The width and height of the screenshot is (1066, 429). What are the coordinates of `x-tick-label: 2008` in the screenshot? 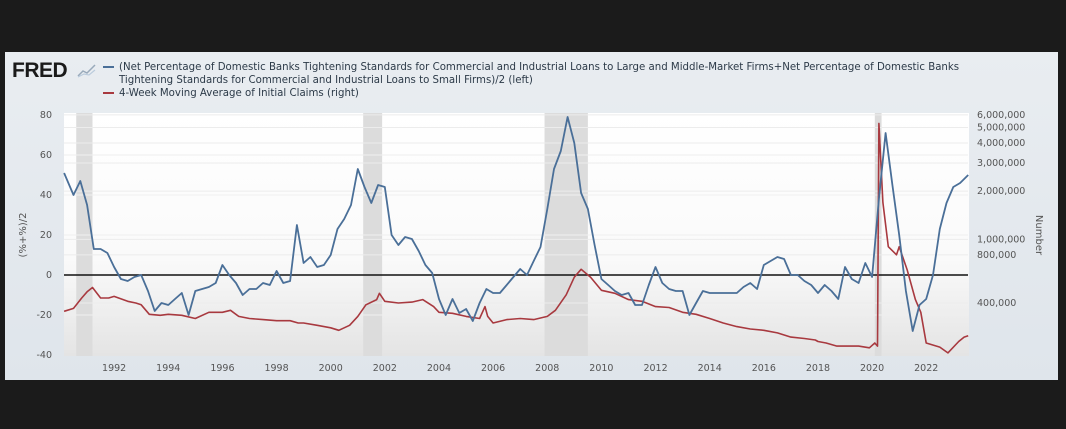 It's located at (547, 368).